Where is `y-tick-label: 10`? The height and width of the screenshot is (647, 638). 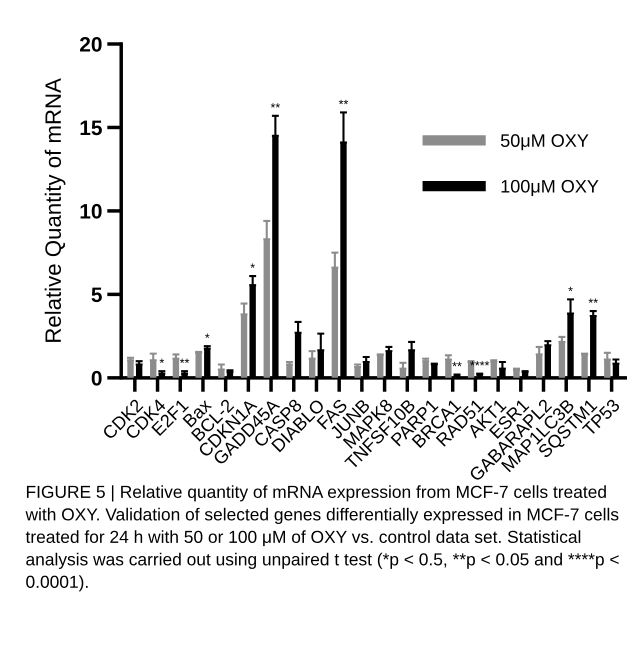
y-tick-label: 10 is located at coordinates (91, 211).